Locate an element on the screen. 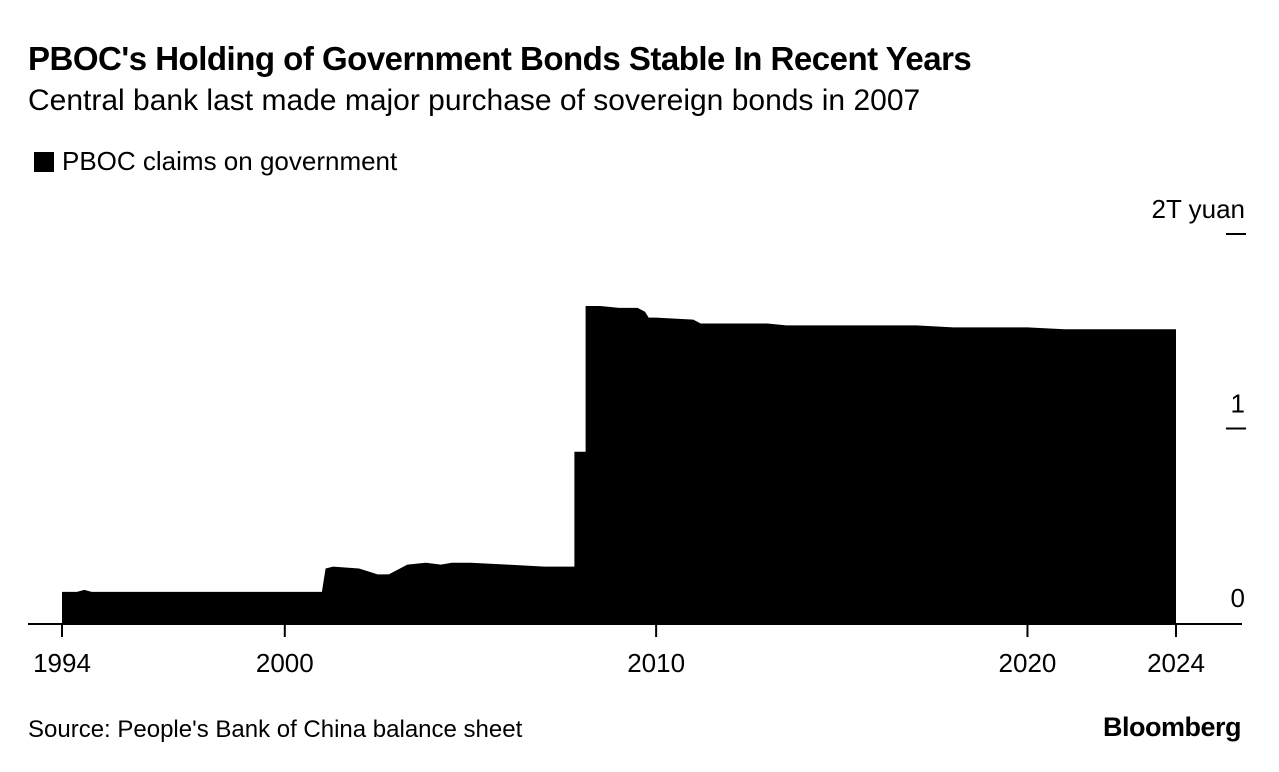 This screenshot has width=1279, height=772. x-tick-label-2: 2010 is located at coordinates (656, 663).